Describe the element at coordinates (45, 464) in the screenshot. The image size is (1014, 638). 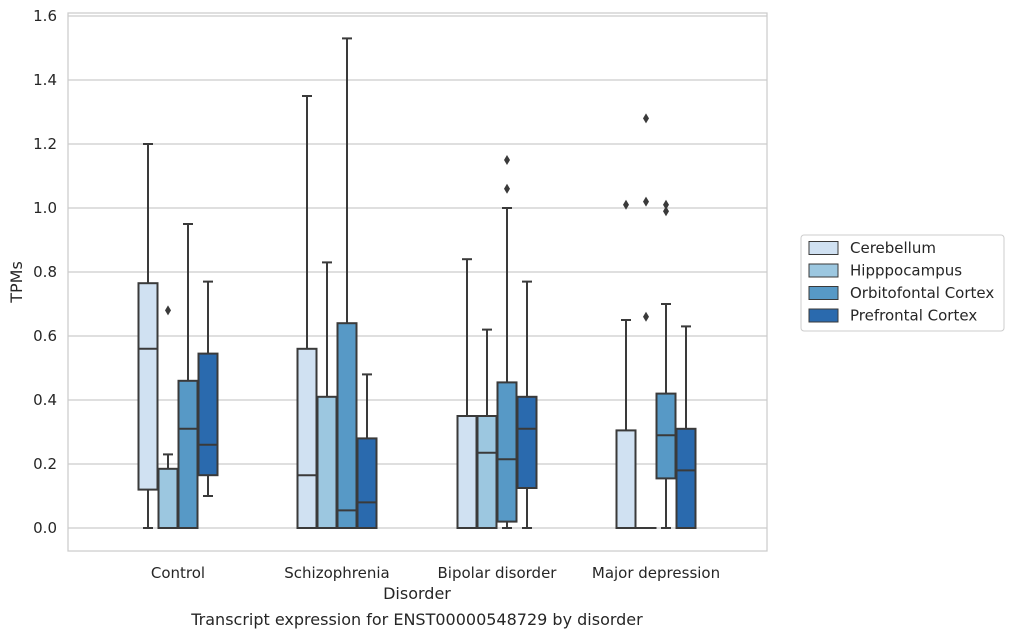
I see `y-tick-label: 0.2` at that location.